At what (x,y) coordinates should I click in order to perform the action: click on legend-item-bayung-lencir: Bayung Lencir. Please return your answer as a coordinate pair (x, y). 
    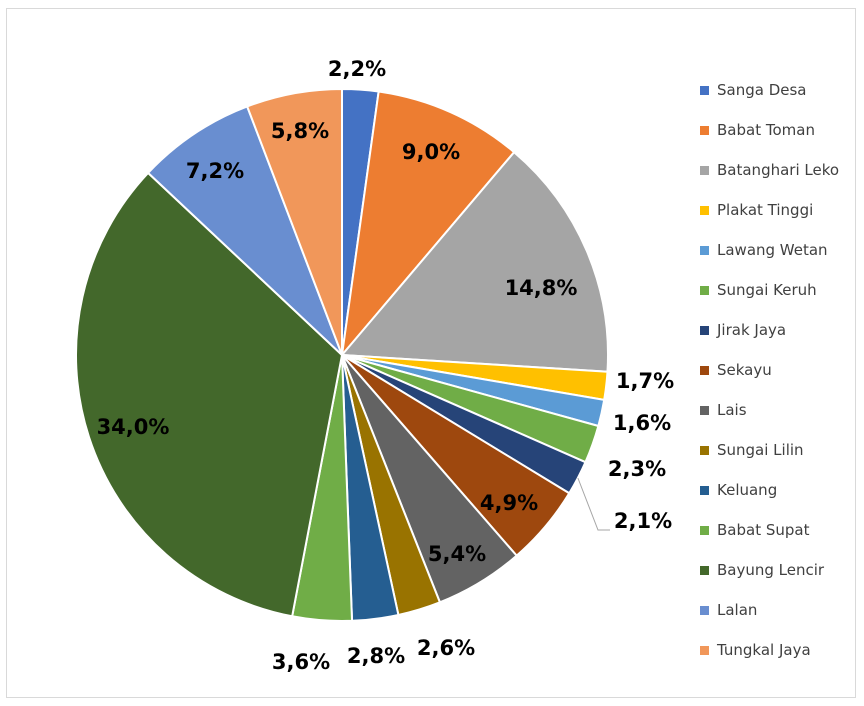
    Looking at the image, I should click on (769, 570).